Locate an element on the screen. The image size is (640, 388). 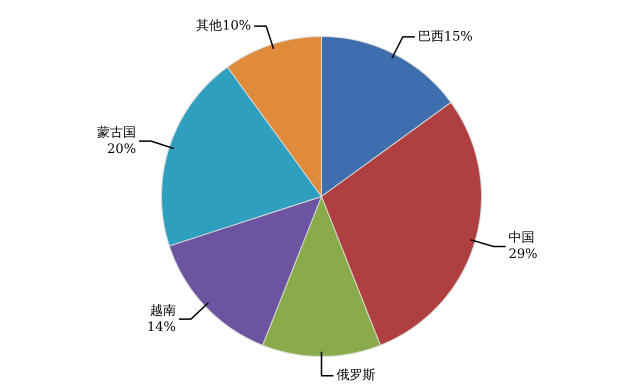
slice-label: 其他10% is located at coordinates (224, 26).